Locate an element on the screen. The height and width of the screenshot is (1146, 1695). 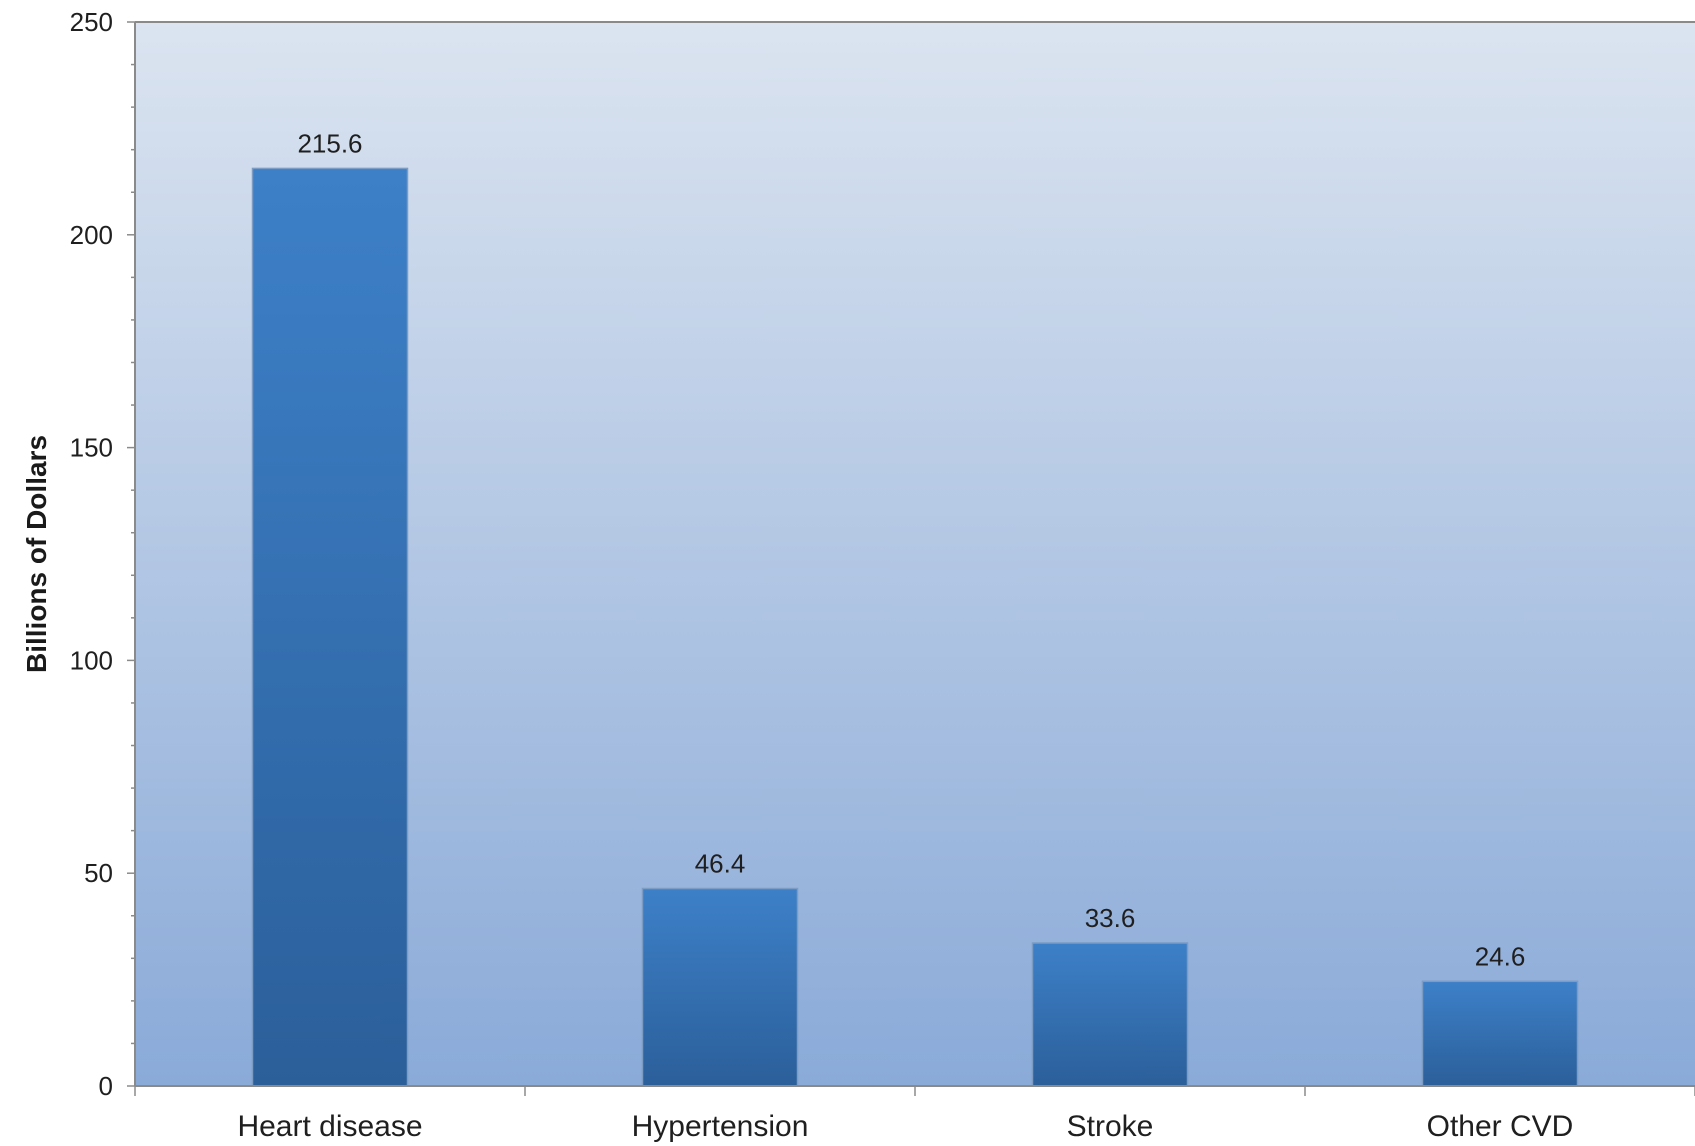
data-label: 215.6 is located at coordinates (329, 143).